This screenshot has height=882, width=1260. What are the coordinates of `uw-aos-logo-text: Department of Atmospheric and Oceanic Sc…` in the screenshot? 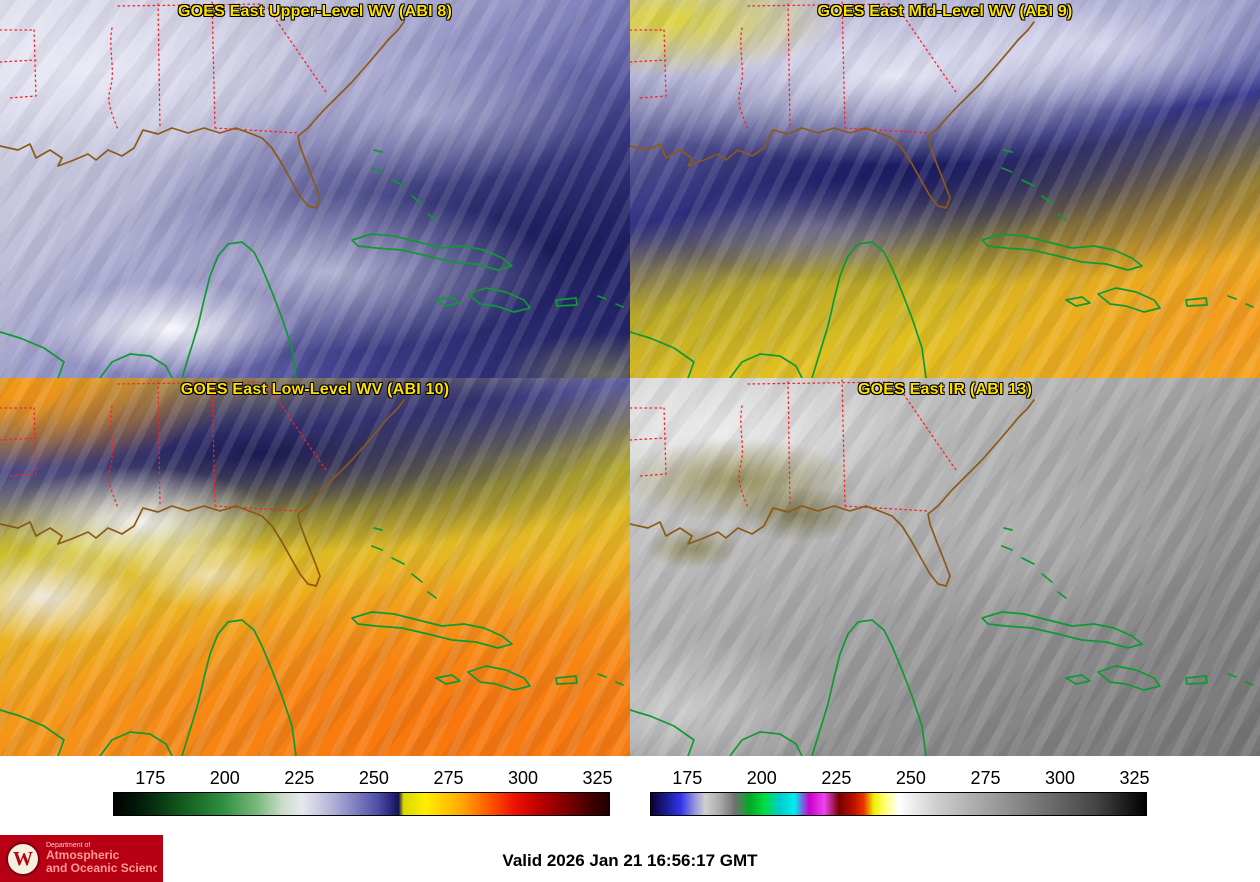 It's located at (101, 858).